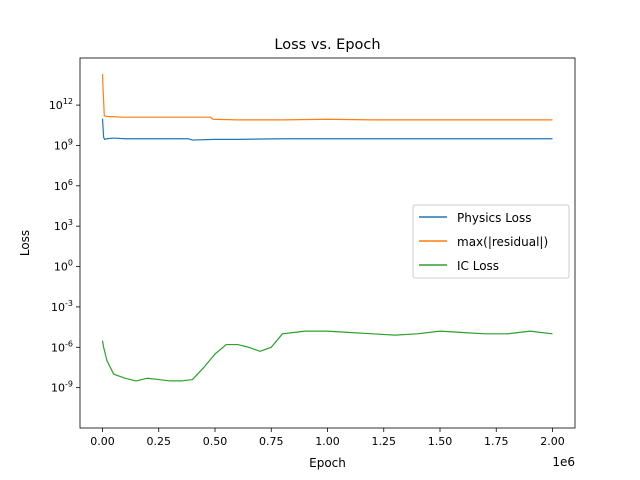 The height and width of the screenshot is (480, 640). What do you see at coordinates (496, 441) in the screenshot?
I see `x-tick-label: 1.75` at bounding box center [496, 441].